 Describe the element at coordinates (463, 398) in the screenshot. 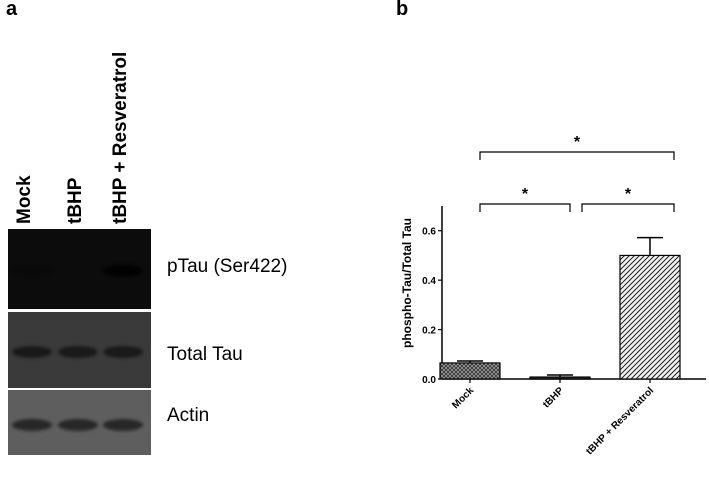

I see `x-tick-label-0: Mock` at that location.